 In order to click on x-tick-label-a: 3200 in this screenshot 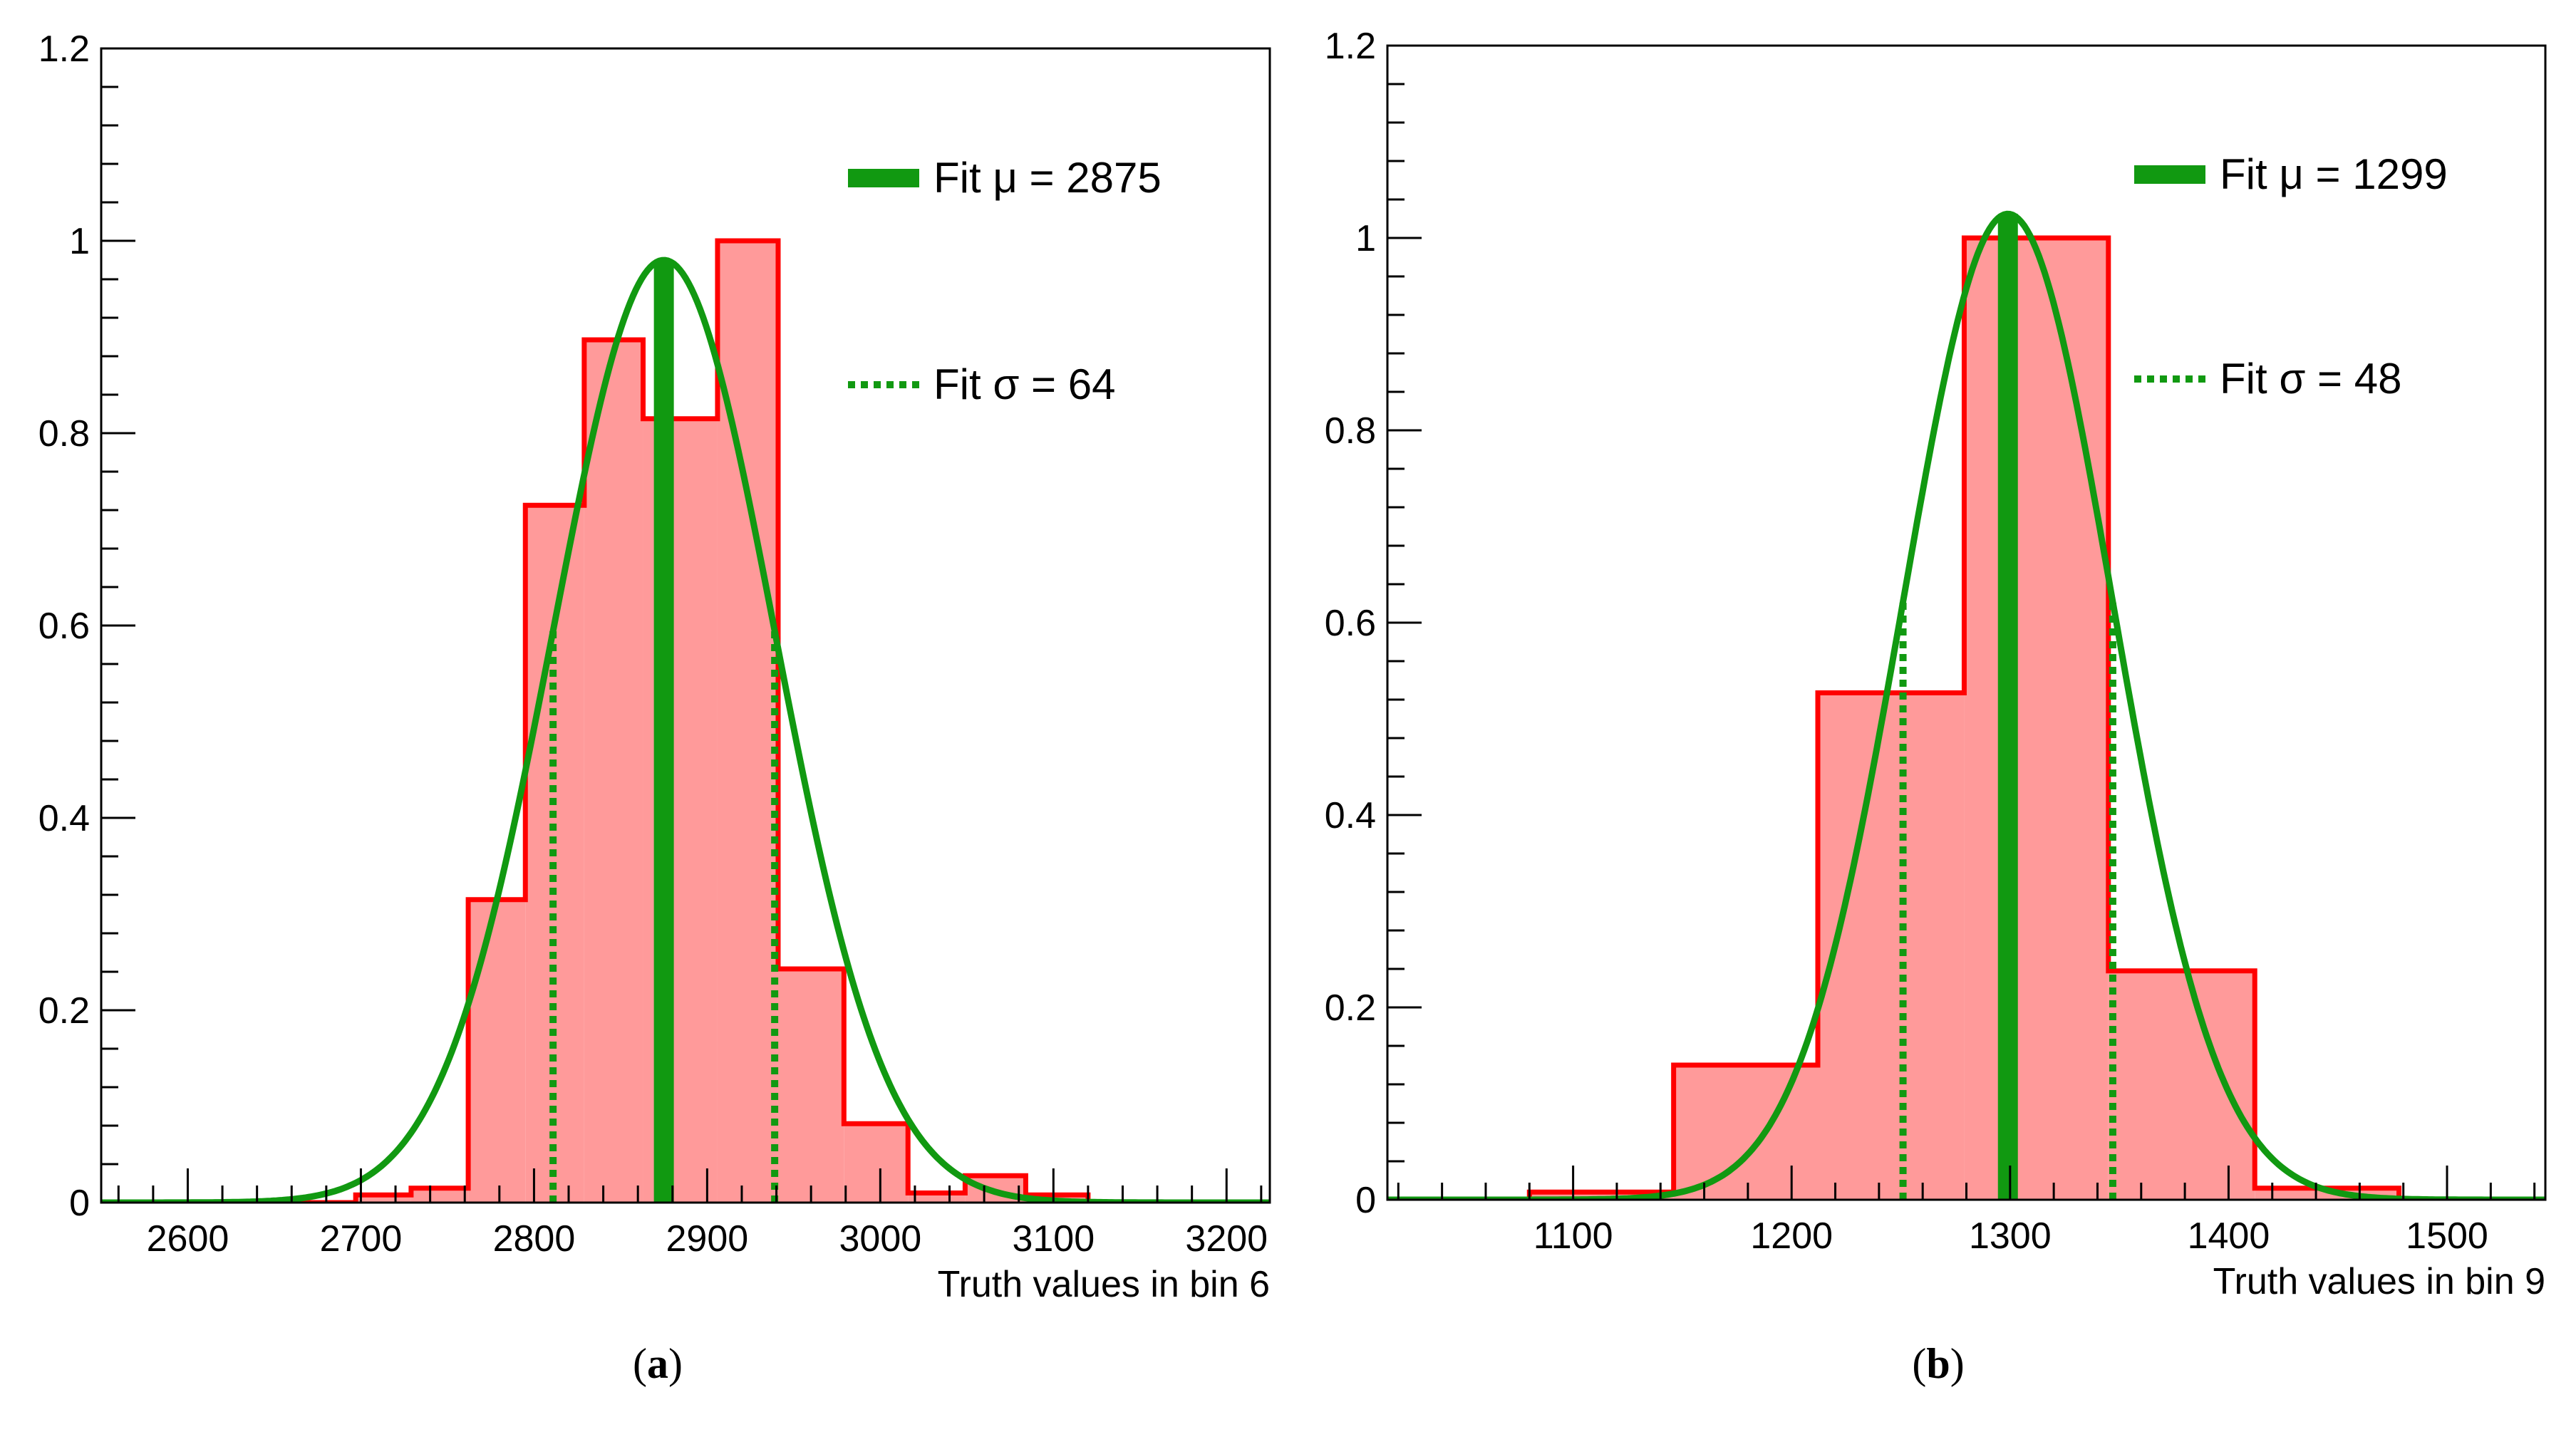, I will do `click(1226, 1239)`.